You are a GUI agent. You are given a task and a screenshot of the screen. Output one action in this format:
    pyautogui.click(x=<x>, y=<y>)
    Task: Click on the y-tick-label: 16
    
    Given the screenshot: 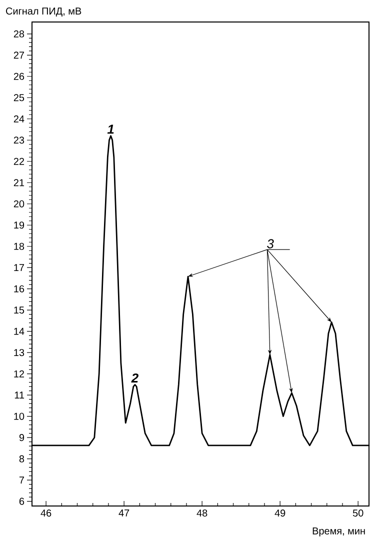 What is the action you would take?
    pyautogui.click(x=19, y=288)
    